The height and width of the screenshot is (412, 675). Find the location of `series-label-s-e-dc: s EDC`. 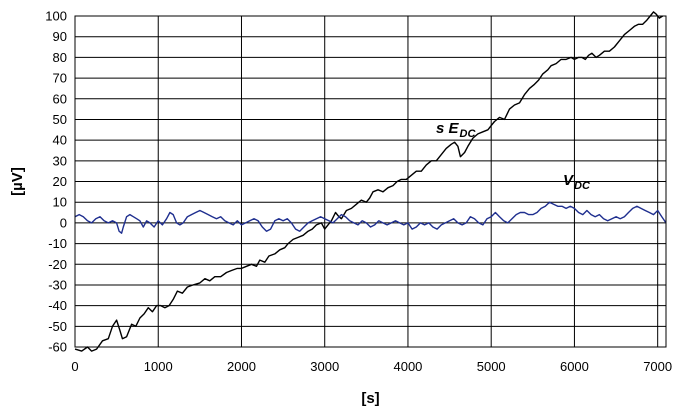

series-label-s-e-dc: s EDC is located at coordinates (456, 130).